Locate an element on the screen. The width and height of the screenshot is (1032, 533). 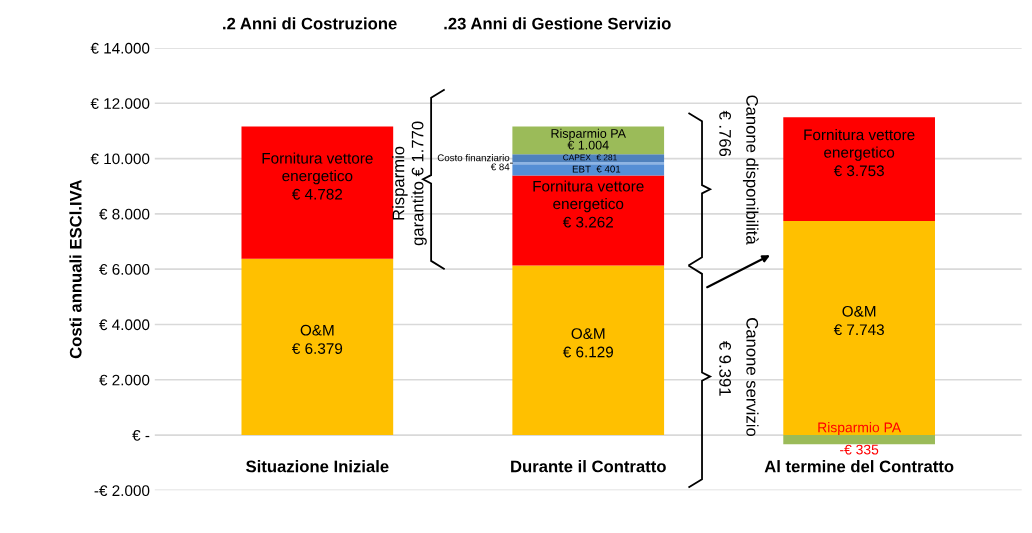
series-label: CAPEX is located at coordinates (577, 157).